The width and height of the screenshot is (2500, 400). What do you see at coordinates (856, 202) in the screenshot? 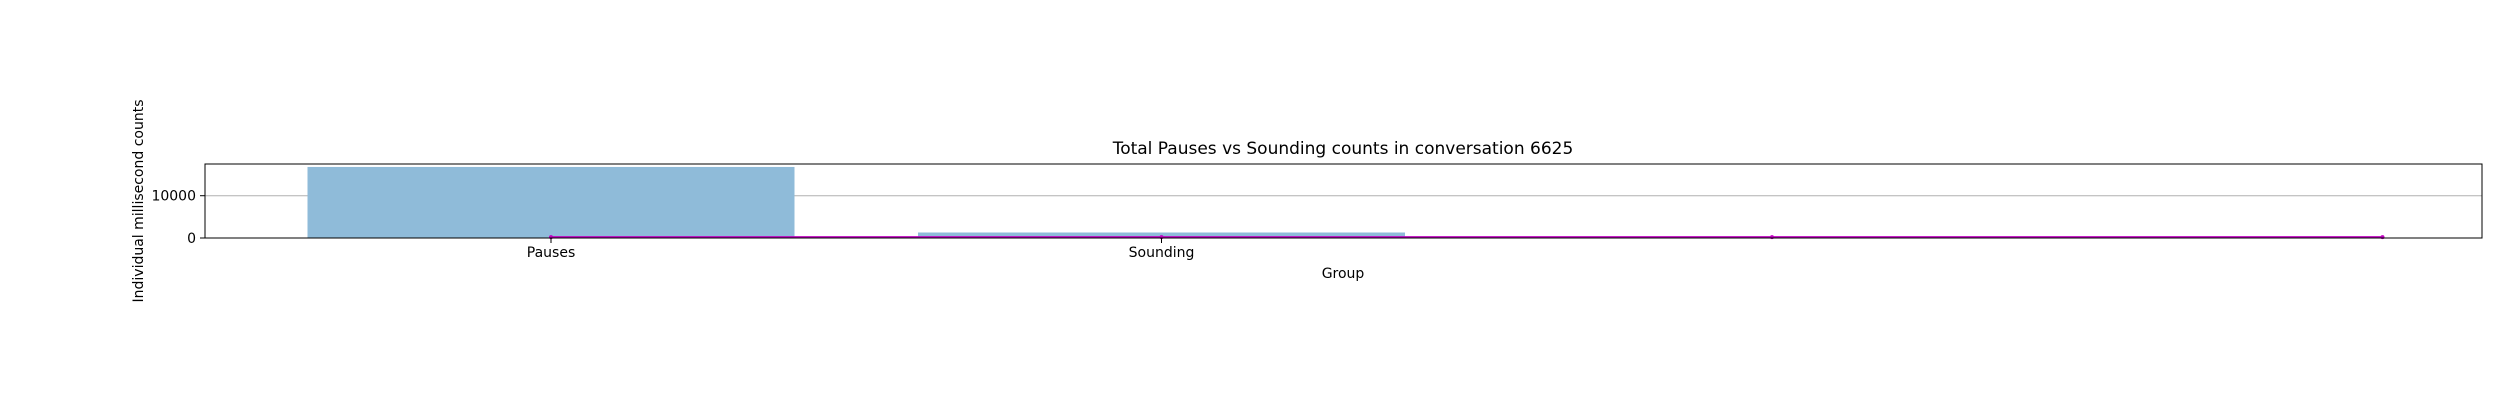
I see `bars` at bounding box center [856, 202].